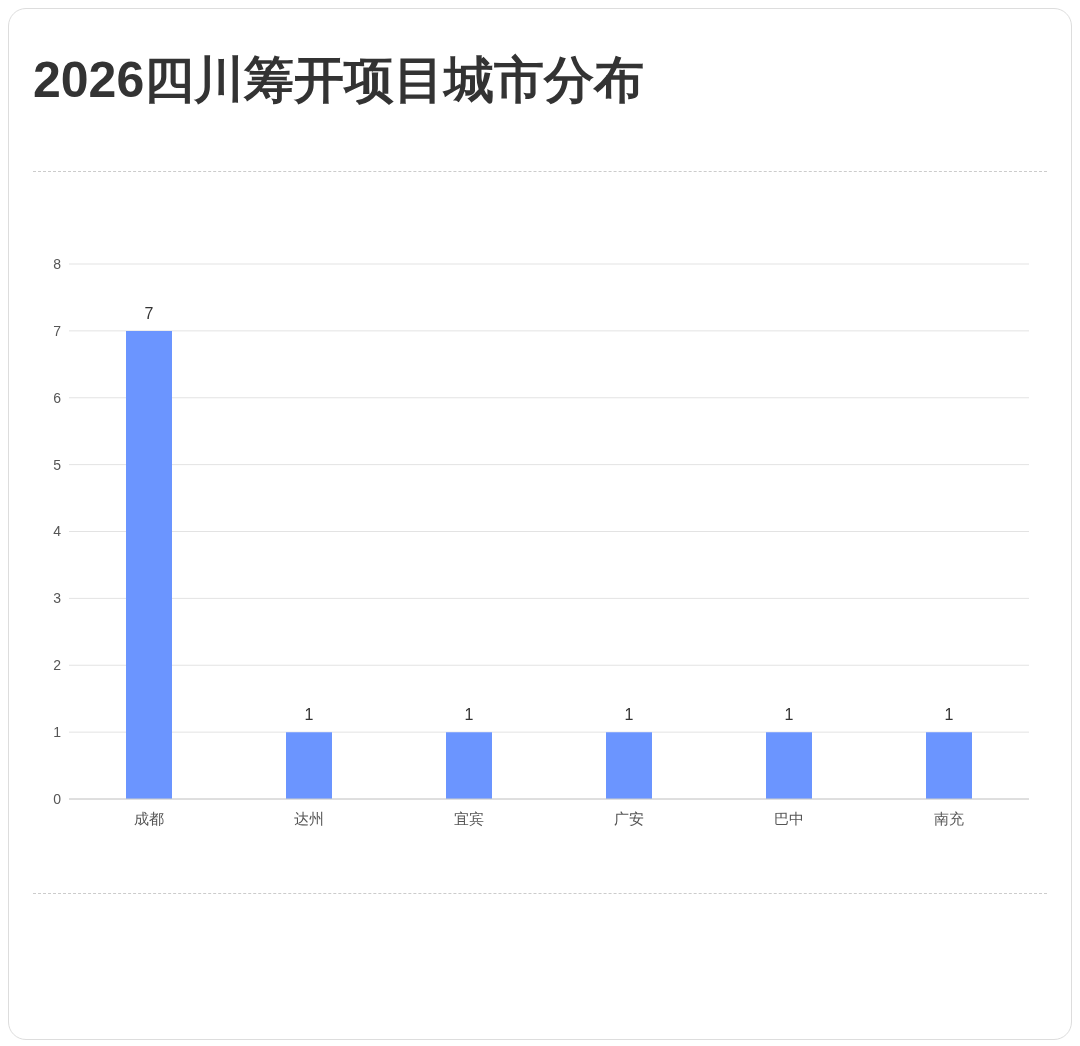 The width and height of the screenshot is (1080, 1046). What do you see at coordinates (57, 598) in the screenshot?
I see `y-tick-label: 3` at bounding box center [57, 598].